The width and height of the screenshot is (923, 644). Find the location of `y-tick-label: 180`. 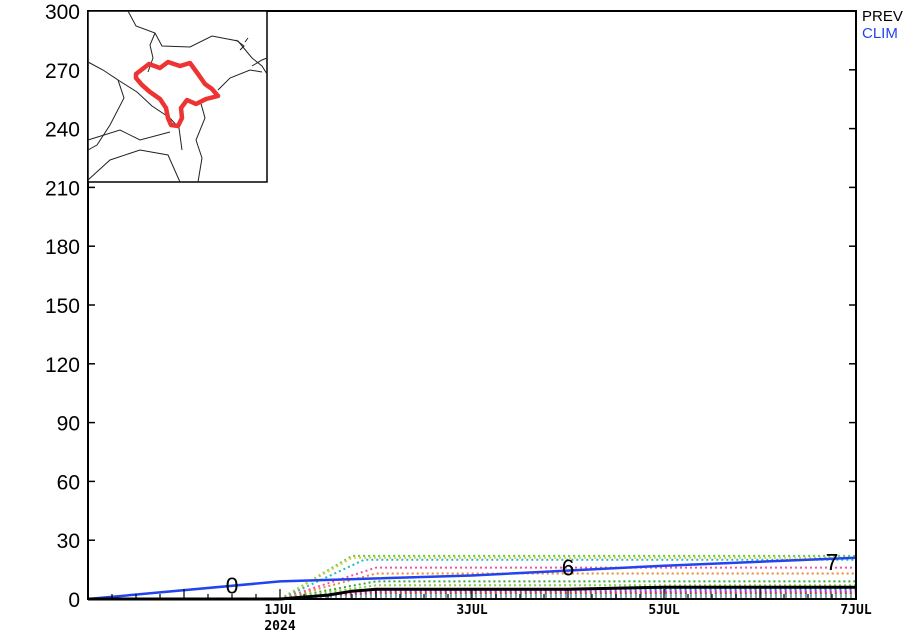

y-tick-label: 180 is located at coordinates (62, 247).